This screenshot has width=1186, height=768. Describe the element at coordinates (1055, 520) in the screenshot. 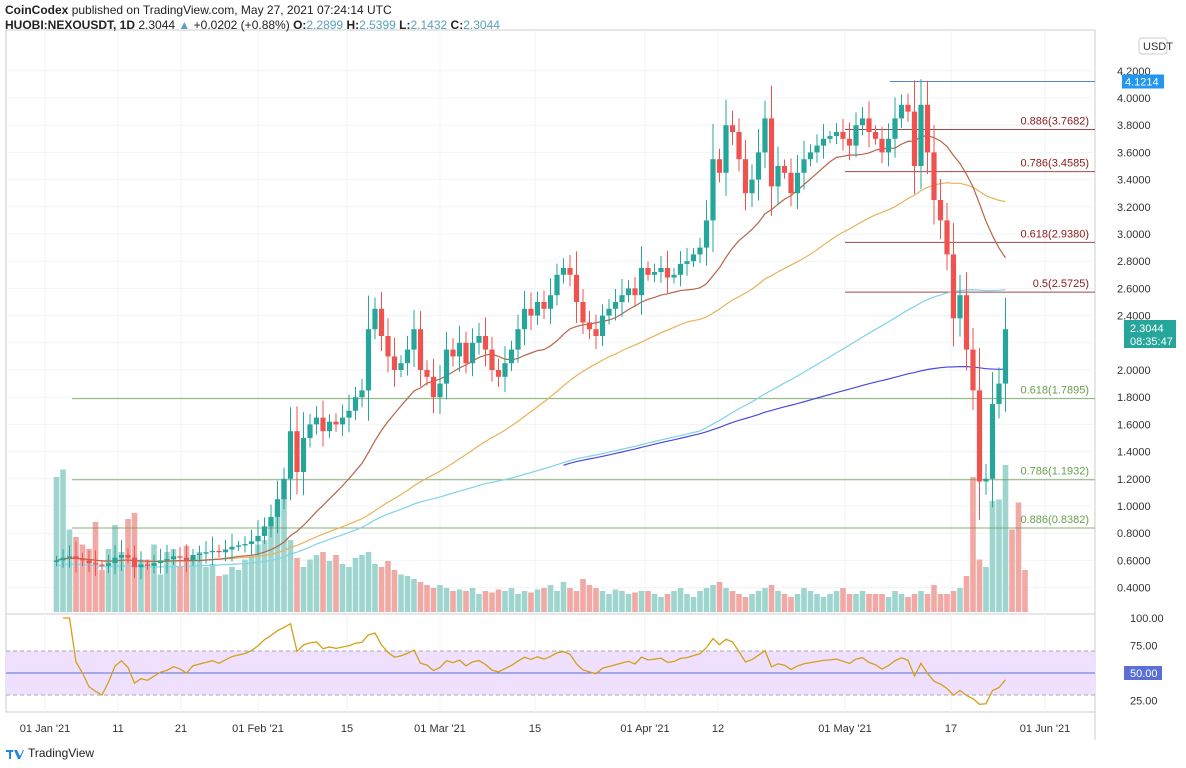

I see `fib-label: 0.886(0.8382)` at that location.